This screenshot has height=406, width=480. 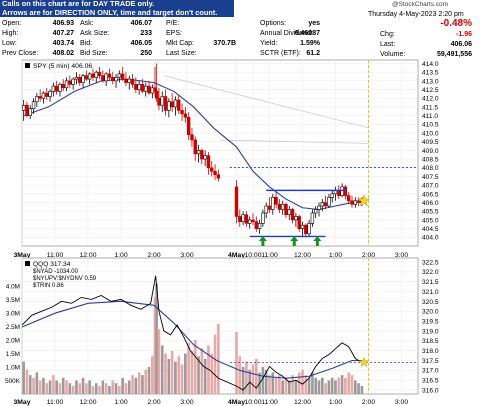 I want to click on qqq-y-tick-label: 322.5, so click(x=430, y=262).